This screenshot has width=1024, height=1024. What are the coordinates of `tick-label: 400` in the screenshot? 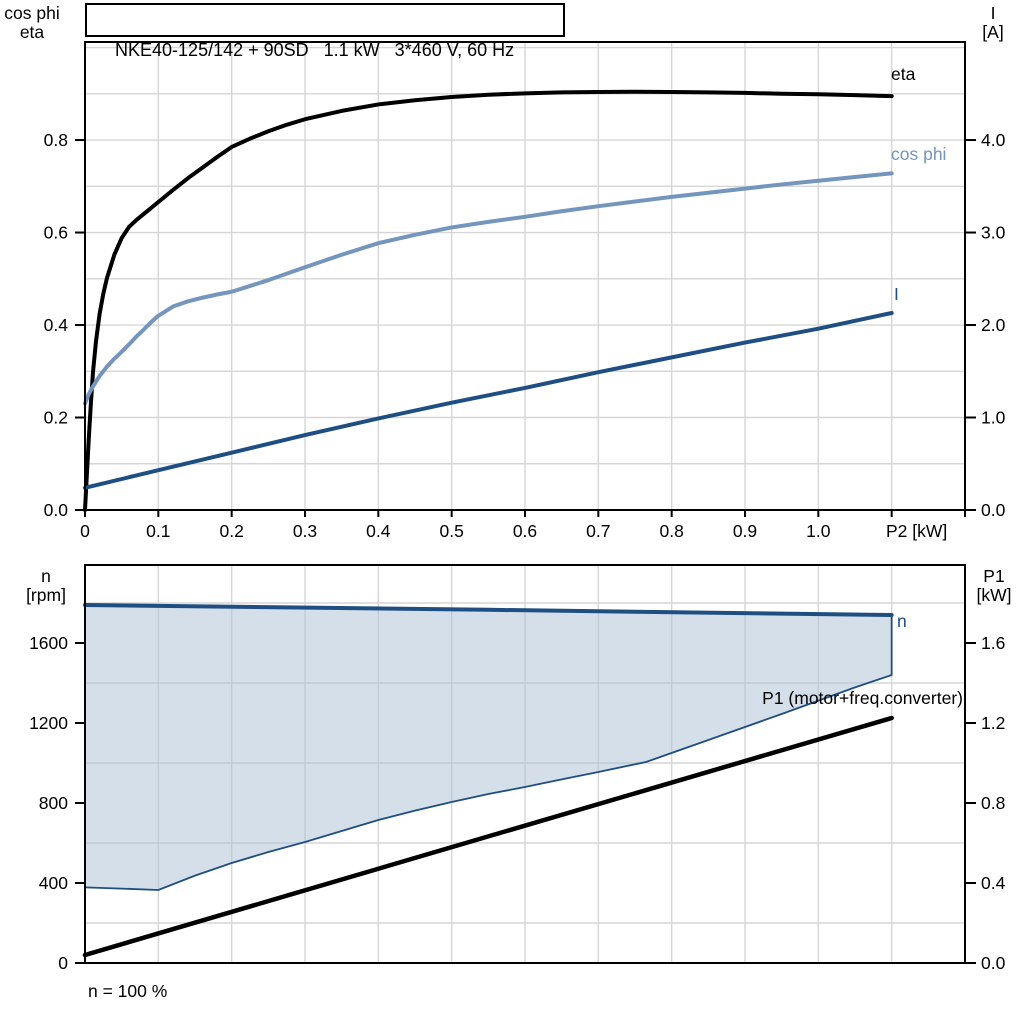 It's located at (53, 883).